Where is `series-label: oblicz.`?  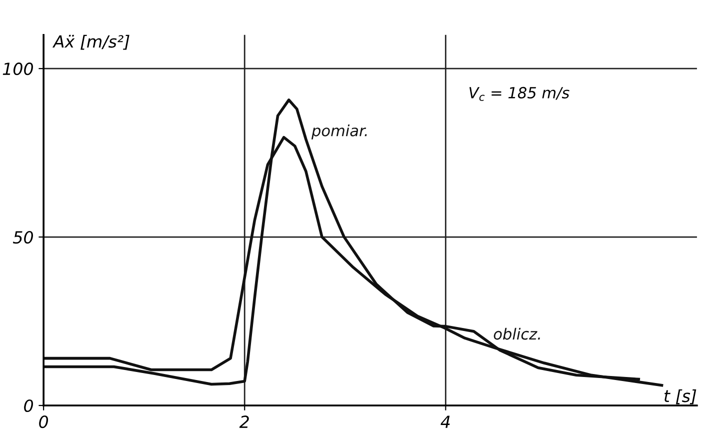 series-label: oblicz. is located at coordinates (517, 334).